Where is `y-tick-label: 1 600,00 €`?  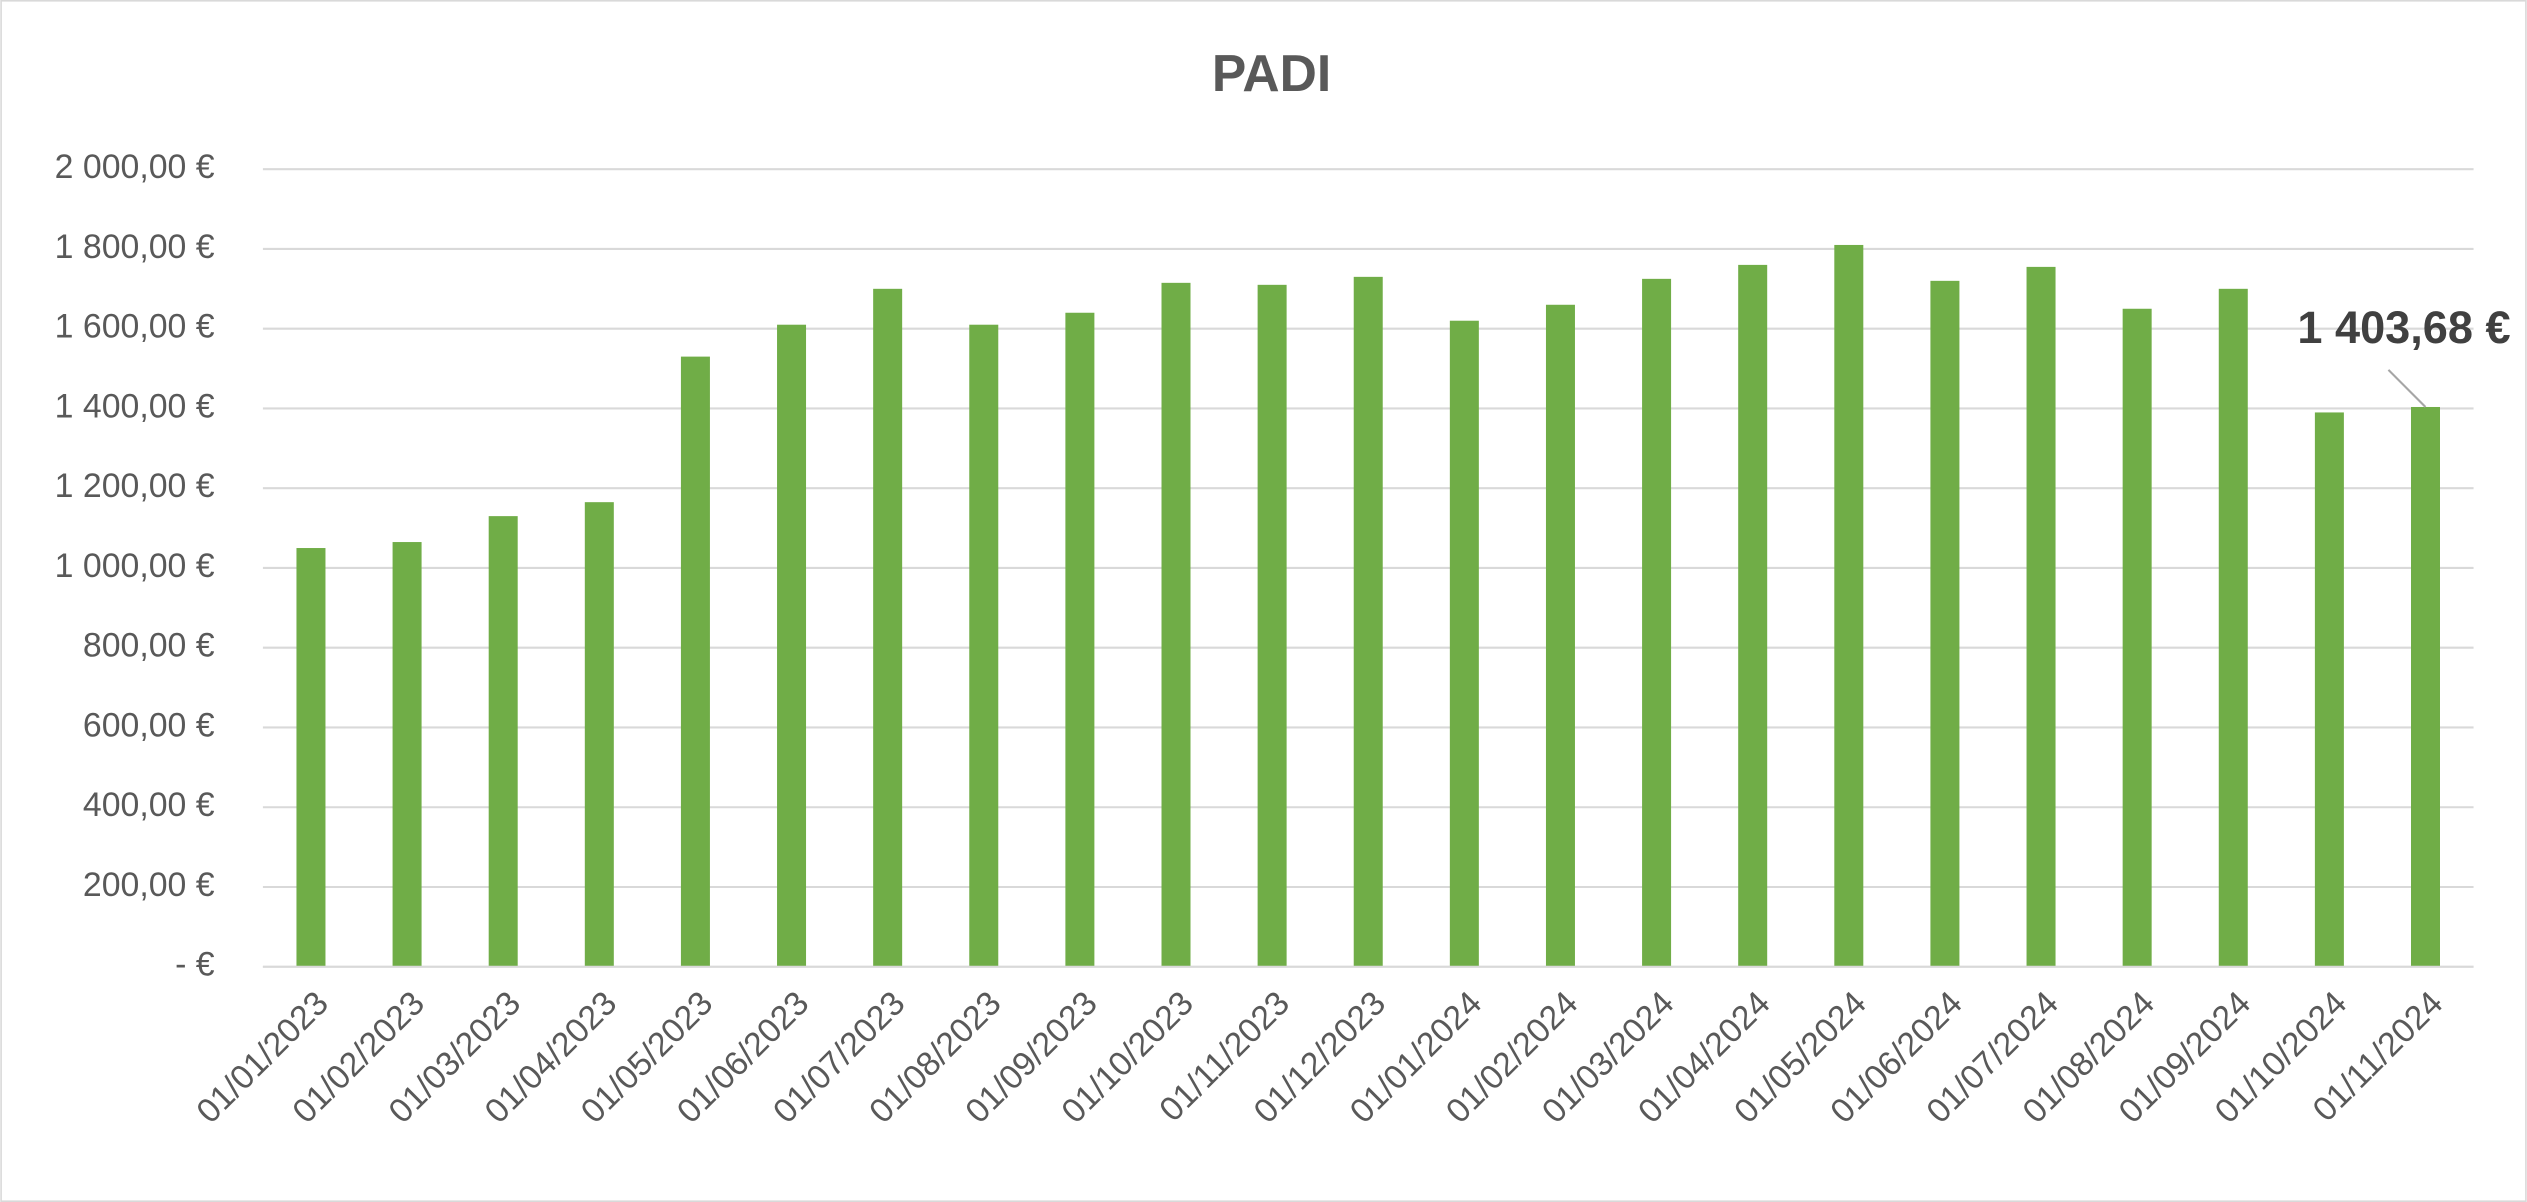
y-tick-label: 1 600,00 € is located at coordinates (135, 327).